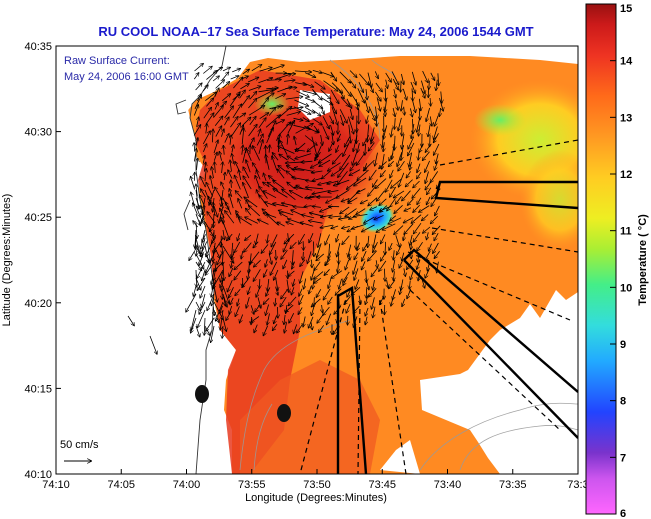 This screenshot has width=651, height=519. What do you see at coordinates (317, 485) in the screenshot?
I see `x-tick-label: 73:50` at bounding box center [317, 485].